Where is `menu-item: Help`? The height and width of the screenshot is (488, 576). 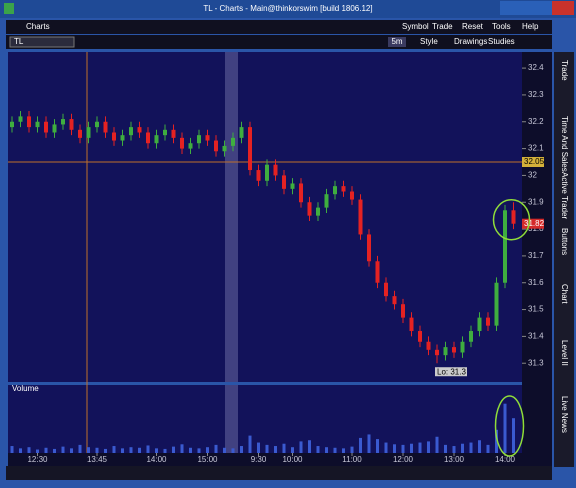 menu-item: Help is located at coordinates (530, 26).